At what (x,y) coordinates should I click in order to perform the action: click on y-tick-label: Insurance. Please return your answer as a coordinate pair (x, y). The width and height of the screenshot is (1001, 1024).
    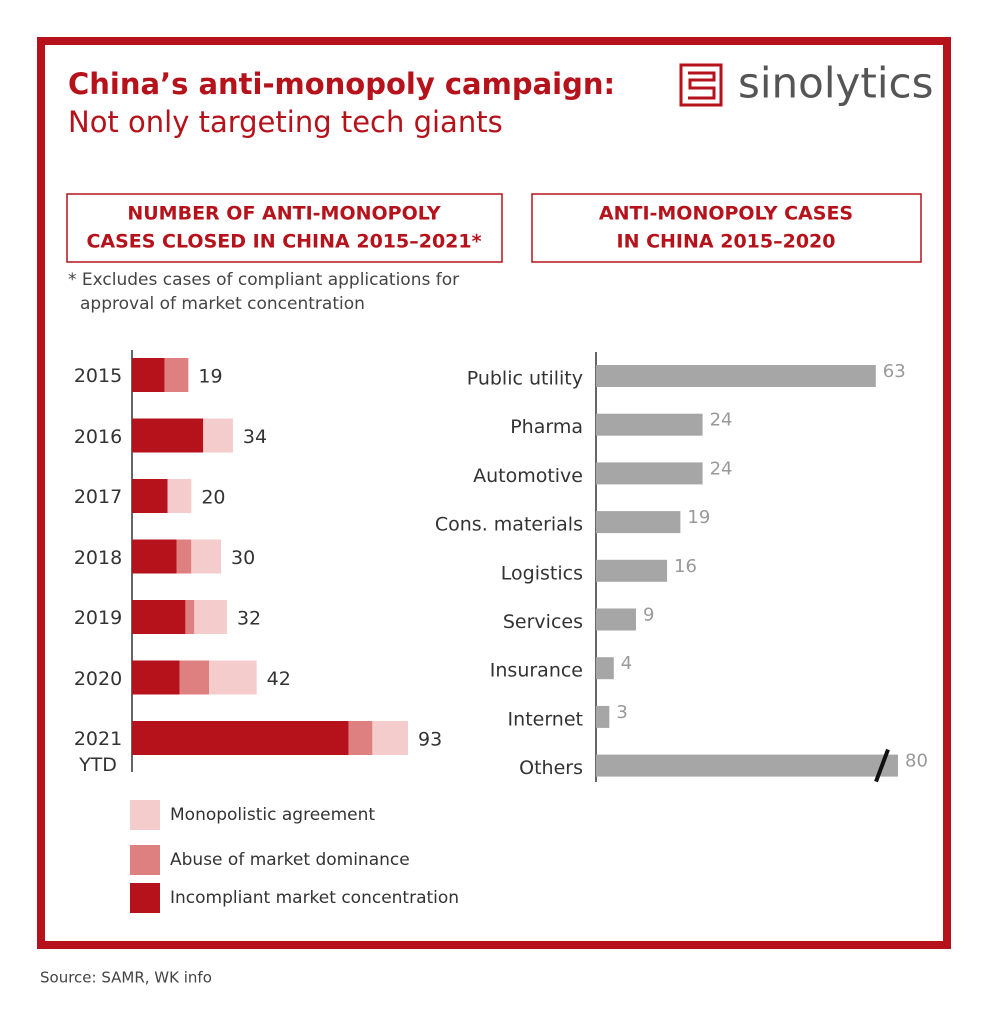
    Looking at the image, I should click on (536, 671).